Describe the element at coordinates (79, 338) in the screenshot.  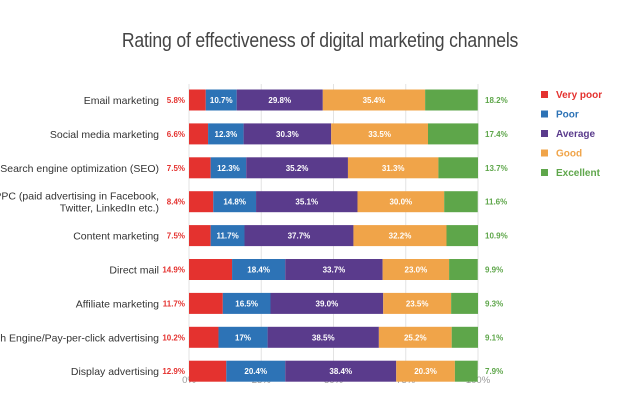
I see `category-label: Search Engine/Pay-per-click advertising` at that location.